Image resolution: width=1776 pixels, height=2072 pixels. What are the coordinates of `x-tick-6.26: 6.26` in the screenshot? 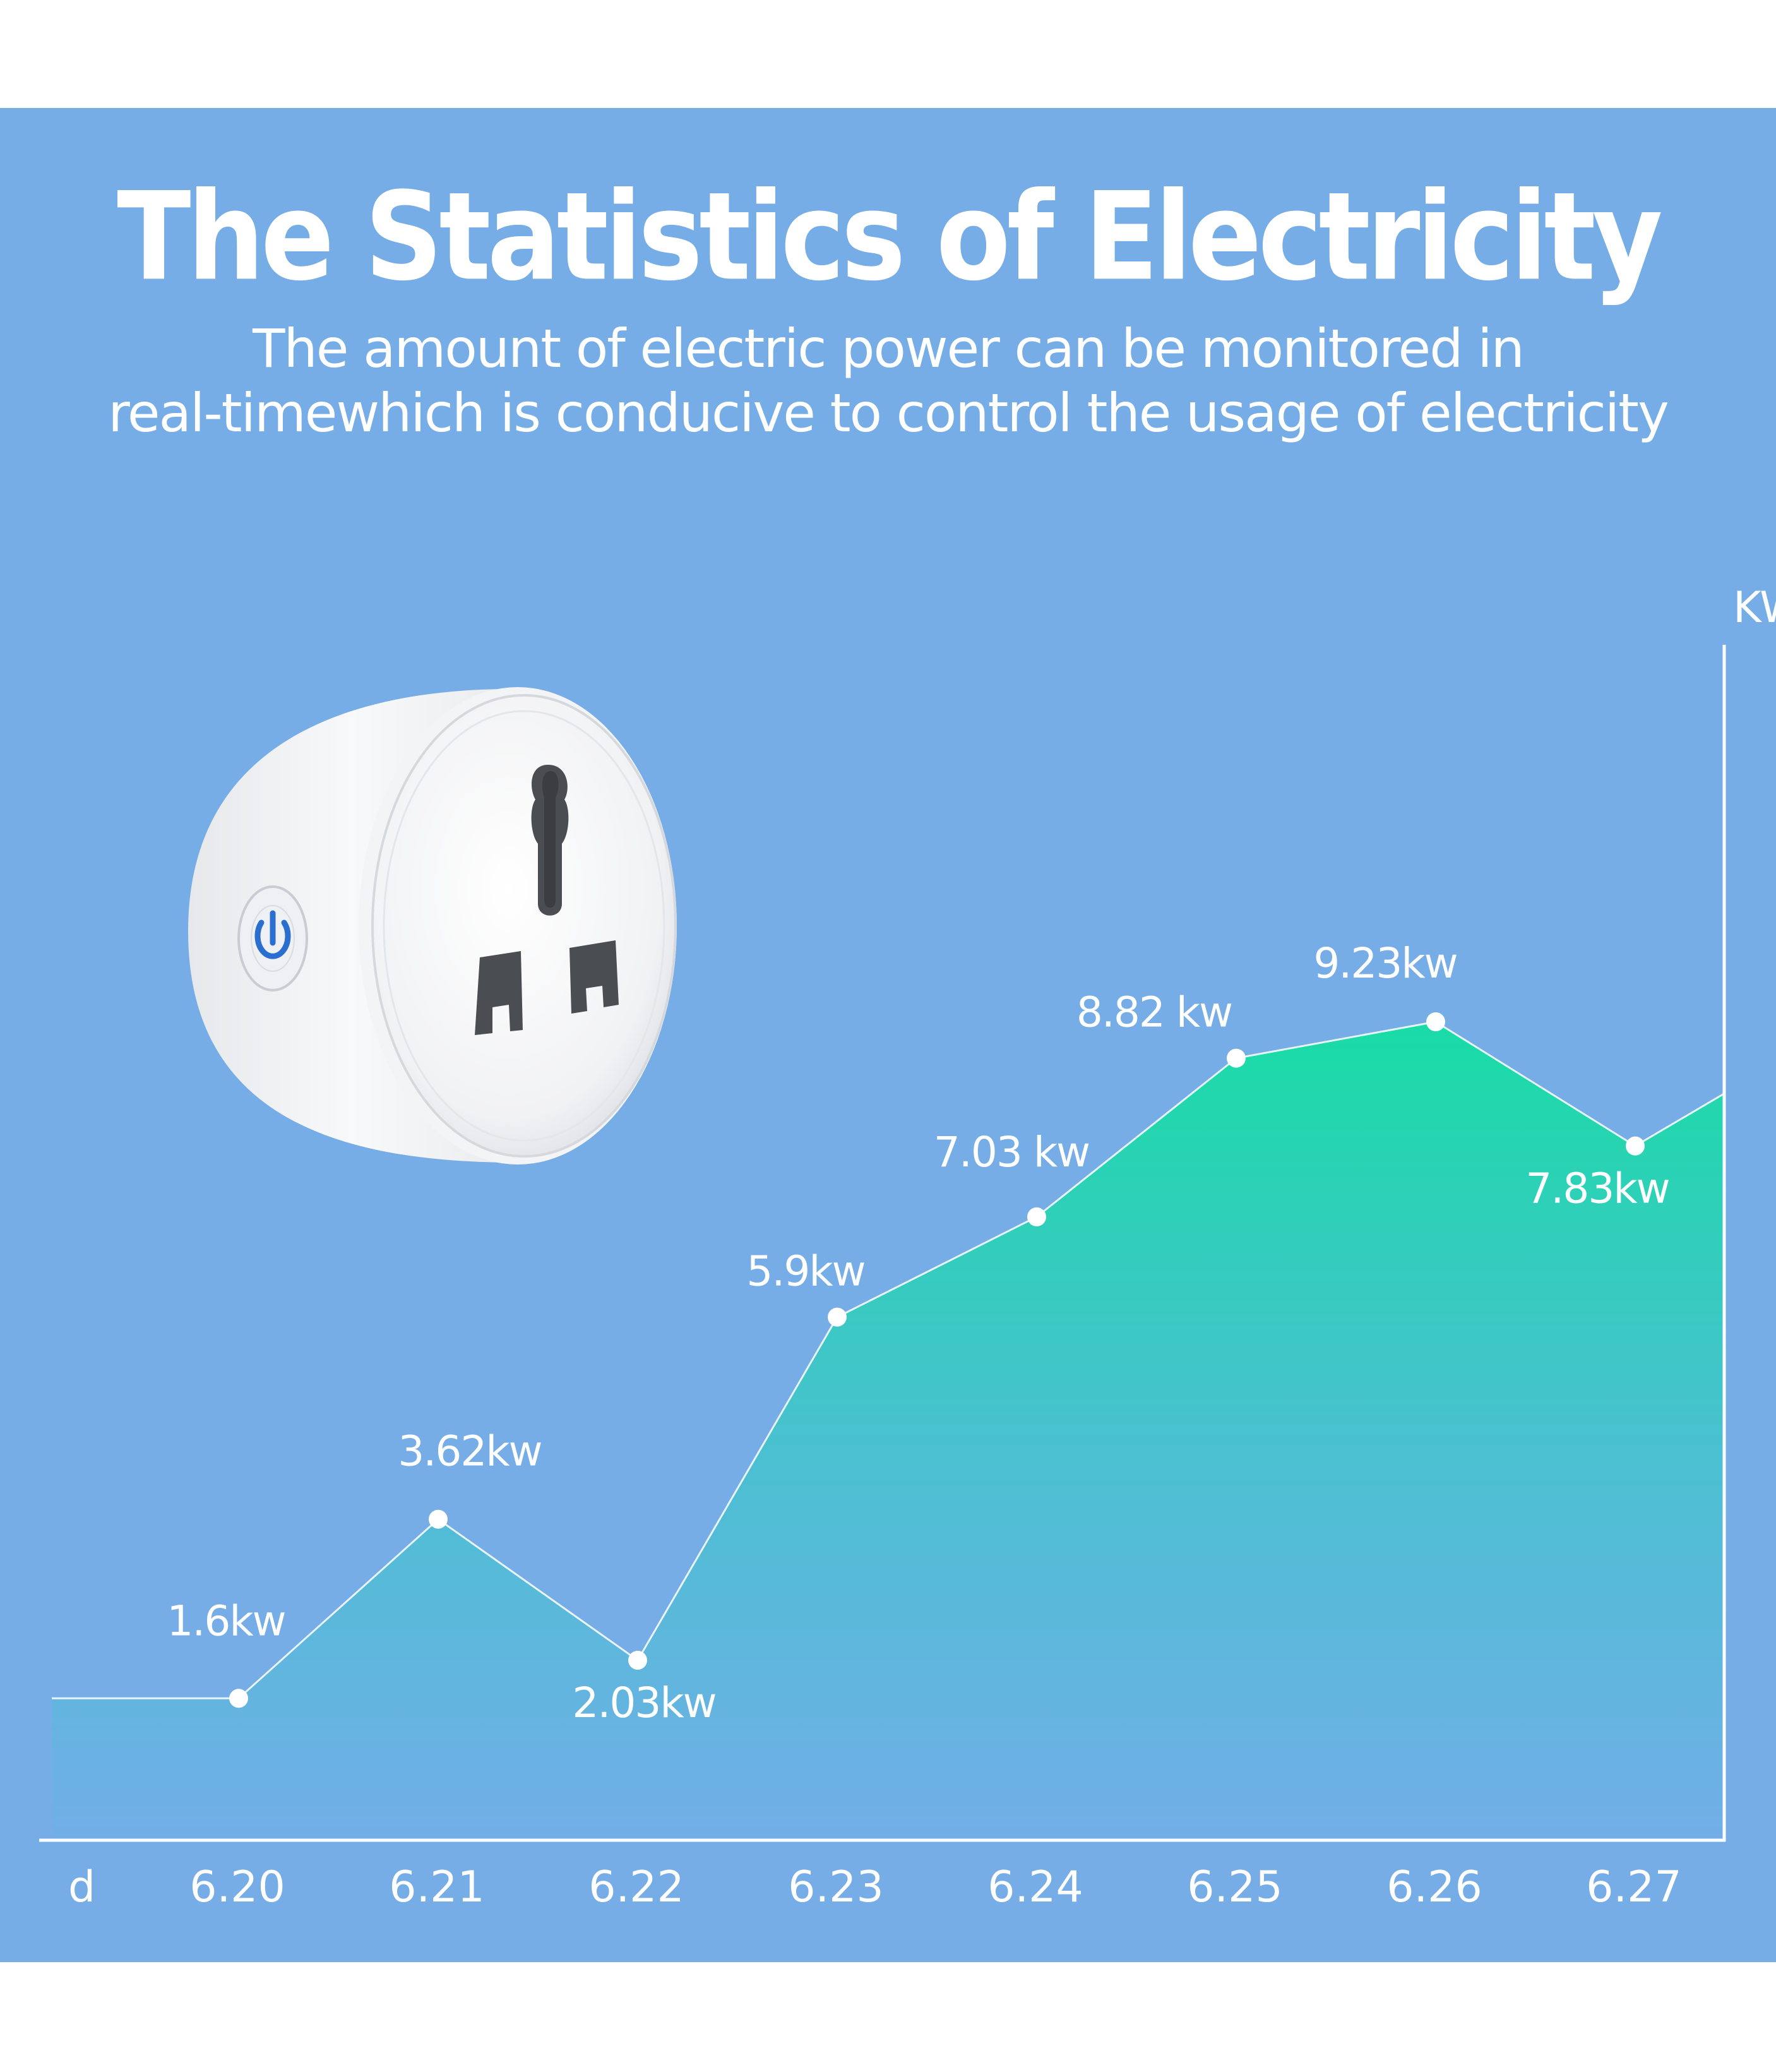 It's located at (1434, 1887).